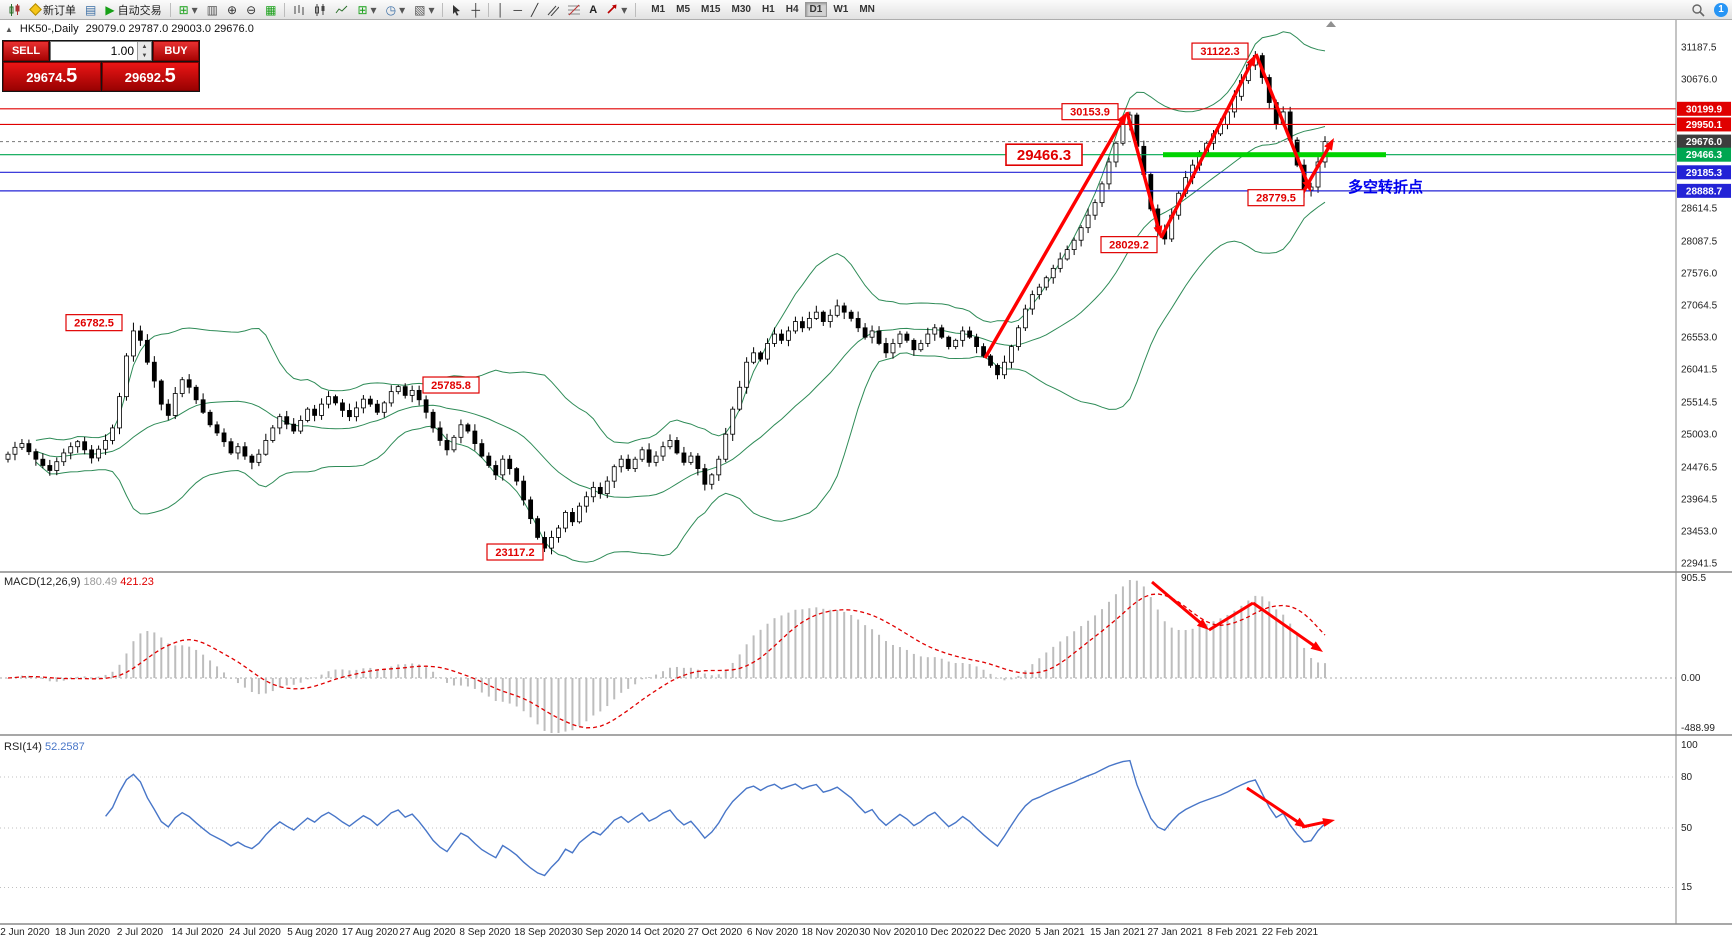  Describe the element at coordinates (658, 9) in the screenshot. I see `timeframe-button-M1: M1` at that location.